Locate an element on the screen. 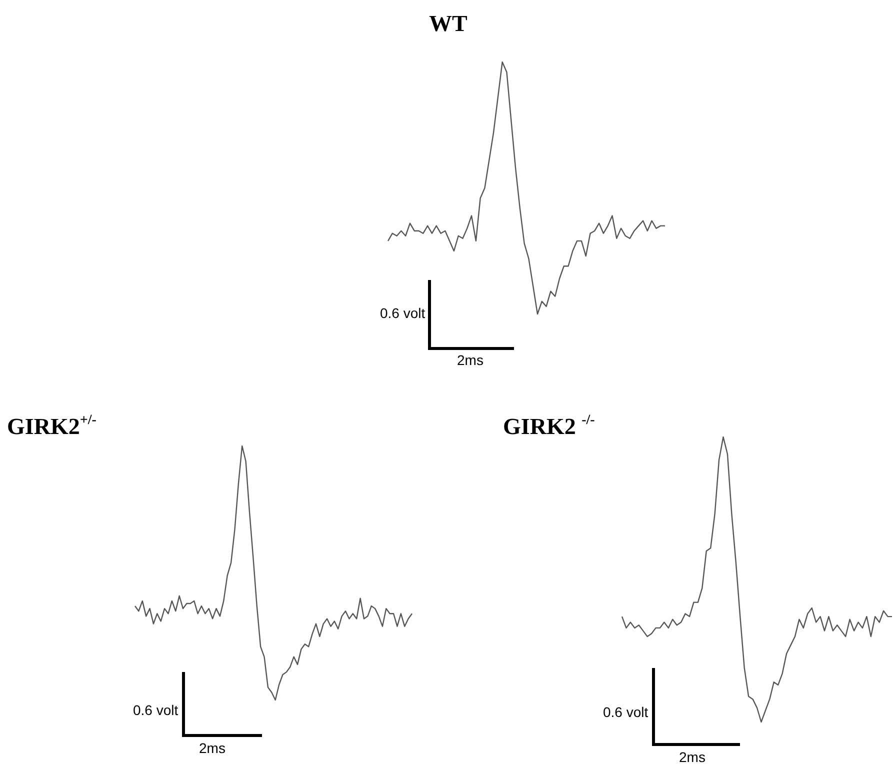  text: 0.6 volt is located at coordinates (155, 710).